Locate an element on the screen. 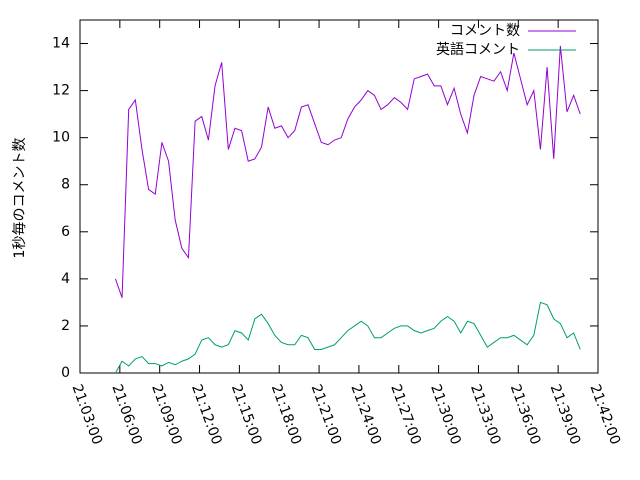 The height and width of the screenshot is (480, 640). y-axis-label: 1秒毎のコメント数 is located at coordinates (20, 198).